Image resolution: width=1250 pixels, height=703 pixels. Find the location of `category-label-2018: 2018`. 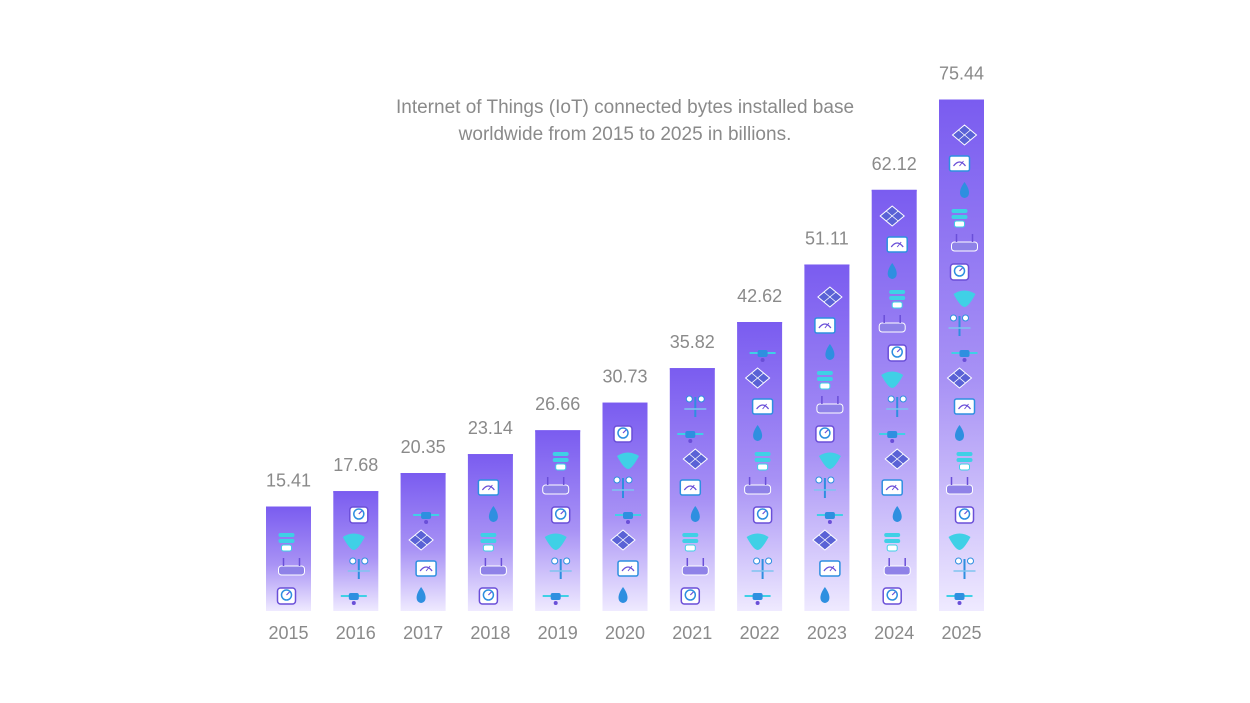

category-label-2018: 2018 is located at coordinates (490, 633).